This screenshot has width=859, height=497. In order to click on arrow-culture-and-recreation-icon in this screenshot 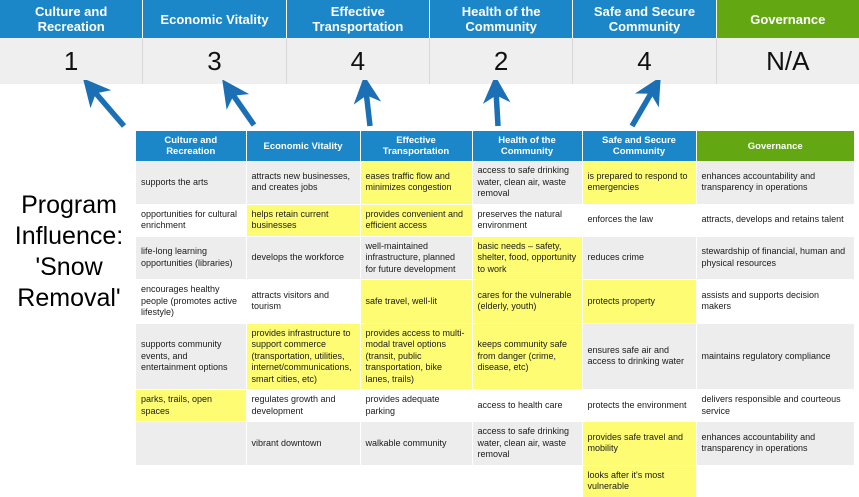, I will do `click(104, 104)`.